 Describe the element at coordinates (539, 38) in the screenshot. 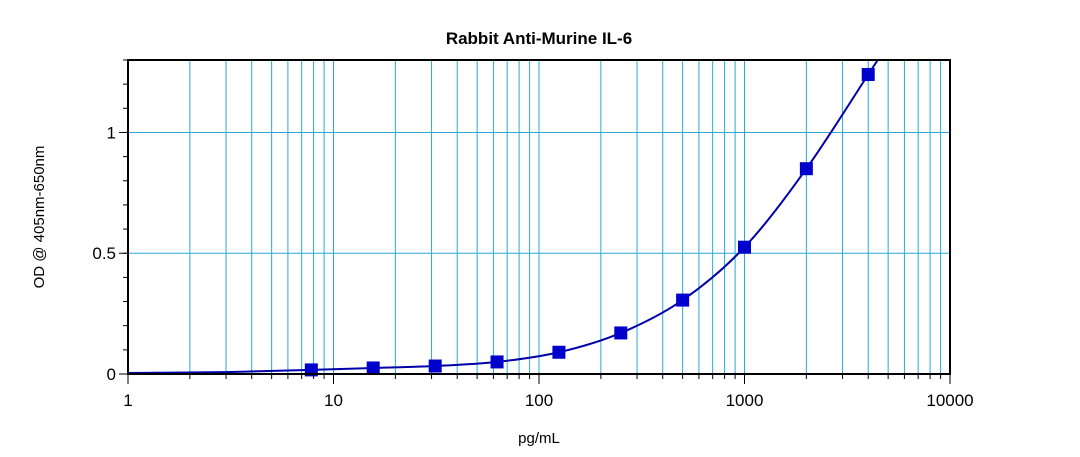

I see `chart-title: Rabbit Anti-Murine IL-6` at that location.